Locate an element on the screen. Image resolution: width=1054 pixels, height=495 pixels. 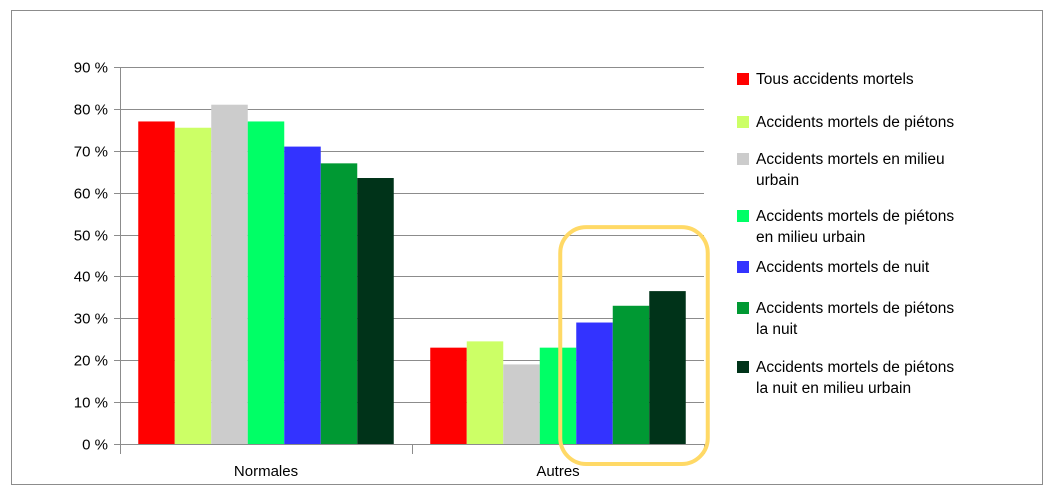
y-tick-label: 0 % is located at coordinates (95, 445).